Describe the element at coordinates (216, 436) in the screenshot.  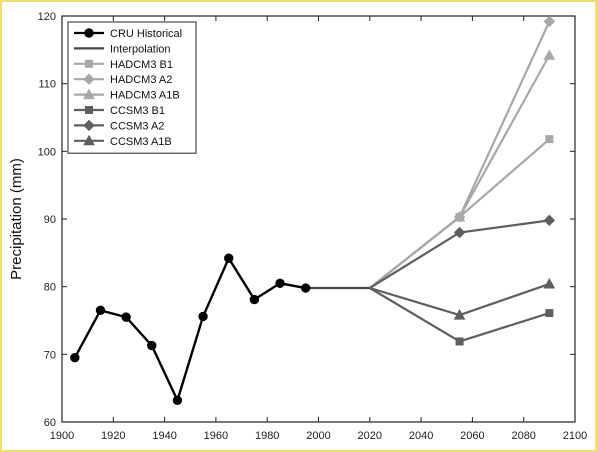
I see `x-tick-label: 1960` at that location.